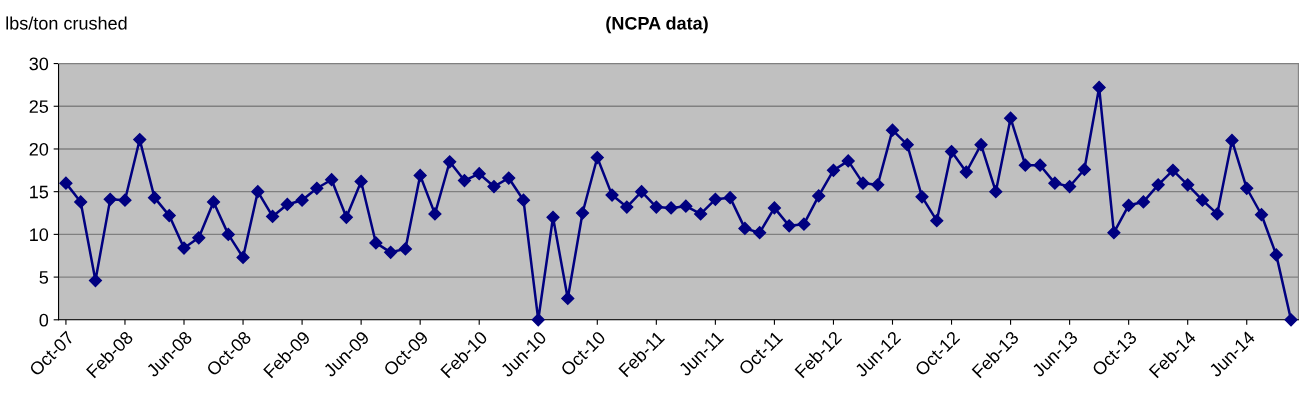 The image size is (1301, 410). I want to click on y-tick-label: 10, so click(39, 235).